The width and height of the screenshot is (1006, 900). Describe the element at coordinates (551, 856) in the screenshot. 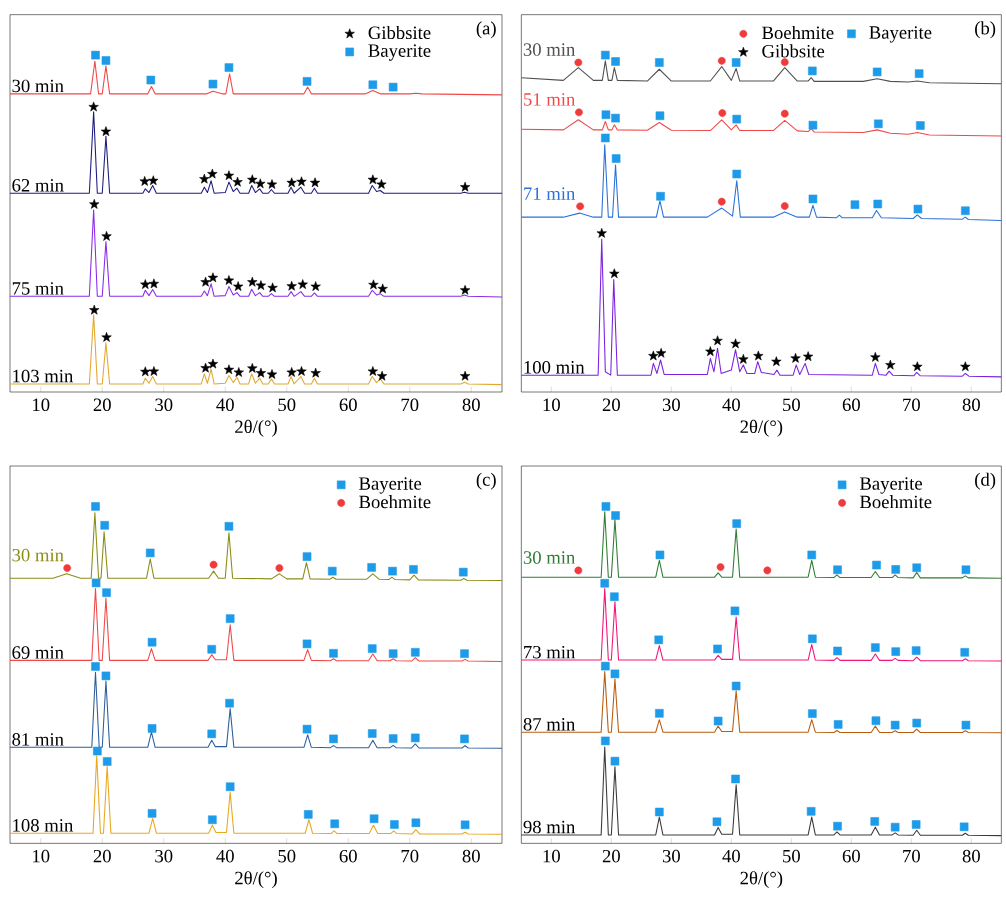

I see `x-tick-label: 10` at that location.